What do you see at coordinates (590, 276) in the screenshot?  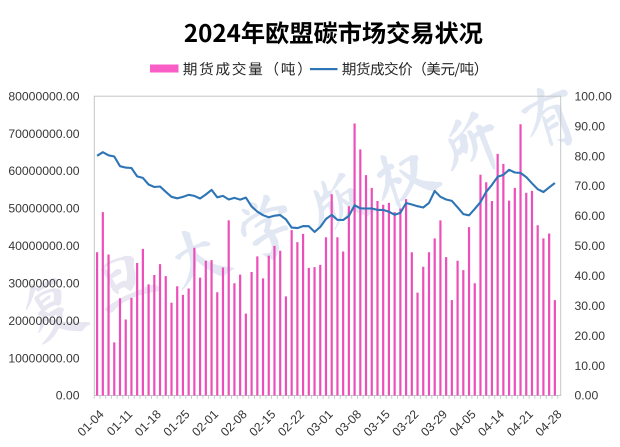 I see `svg-text: 40.00` at bounding box center [590, 276].